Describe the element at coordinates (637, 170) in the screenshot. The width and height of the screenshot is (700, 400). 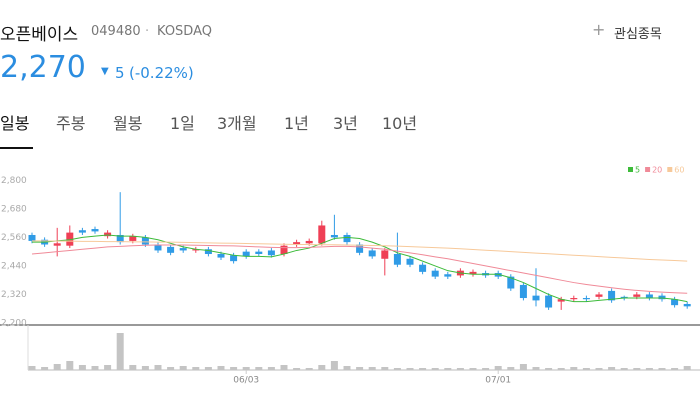
I see `legend-label: 5` at that location.